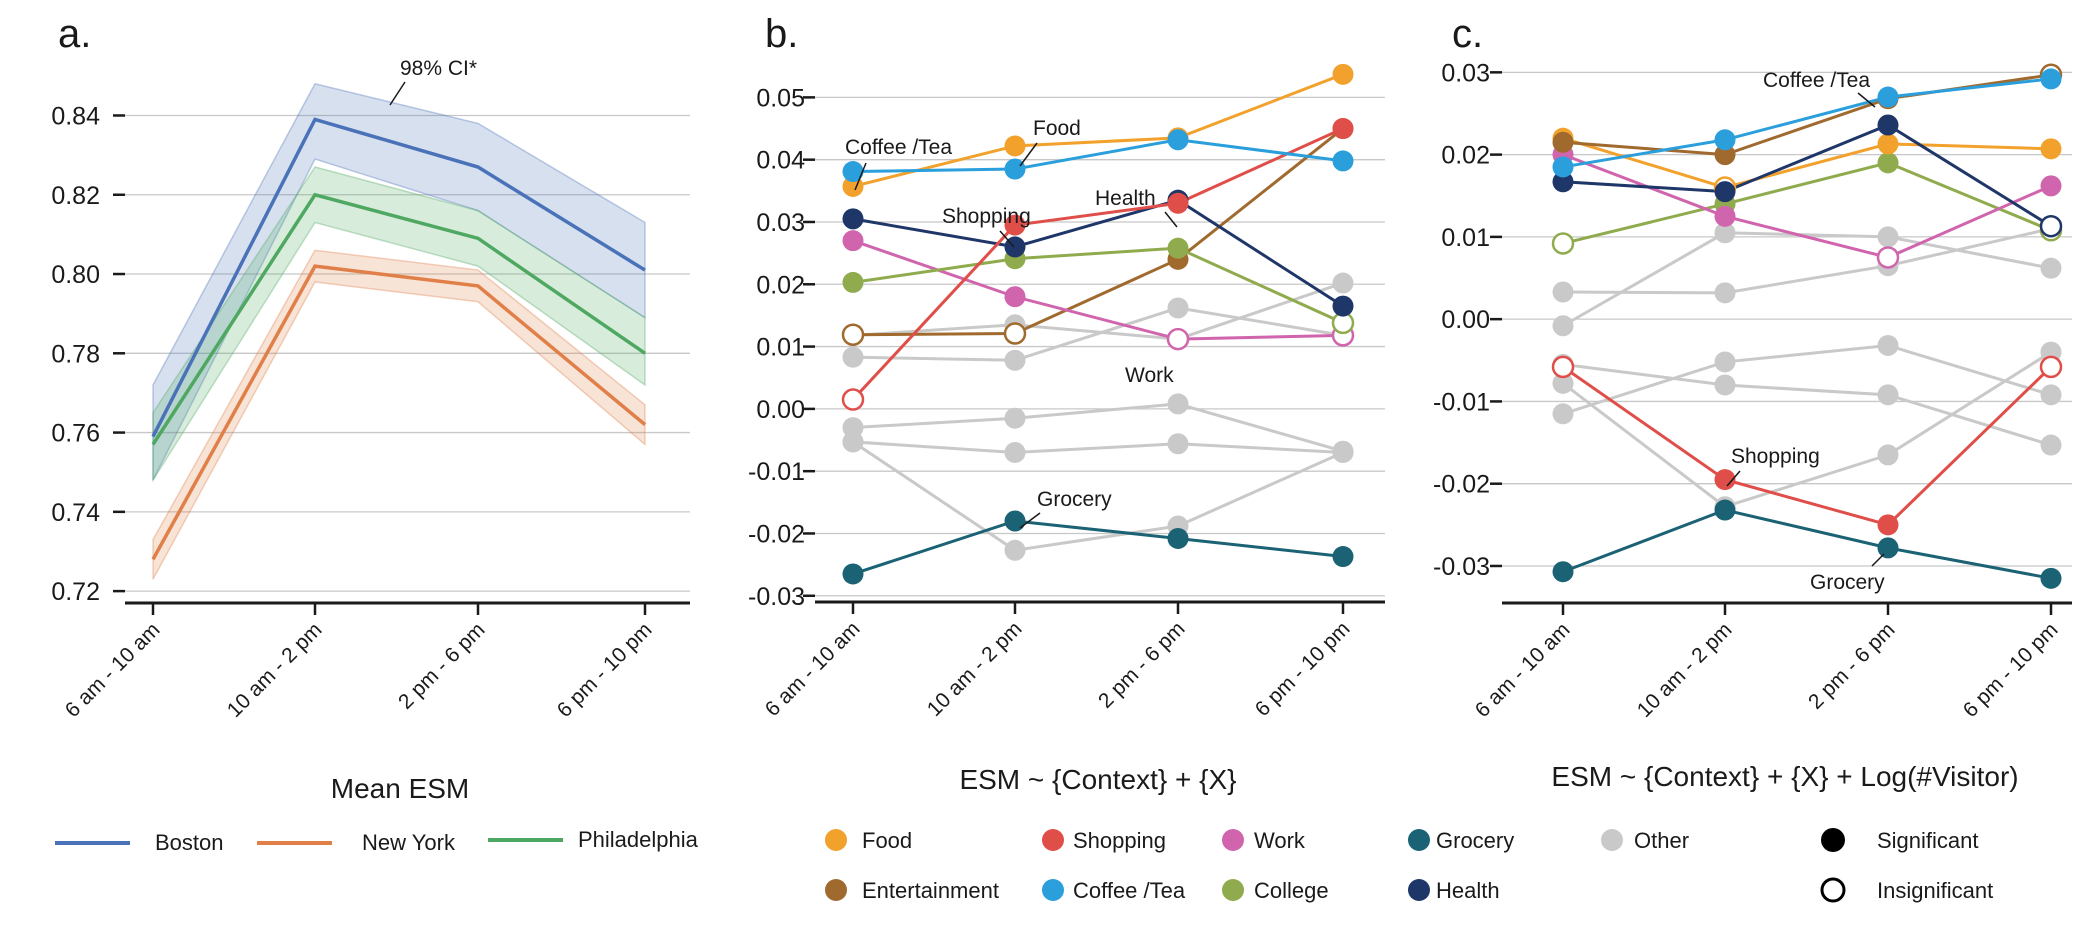 The height and width of the screenshot is (937, 2100). Describe the element at coordinates (1807, 163) in the screenshot. I see `pc-series-line-food` at that location.